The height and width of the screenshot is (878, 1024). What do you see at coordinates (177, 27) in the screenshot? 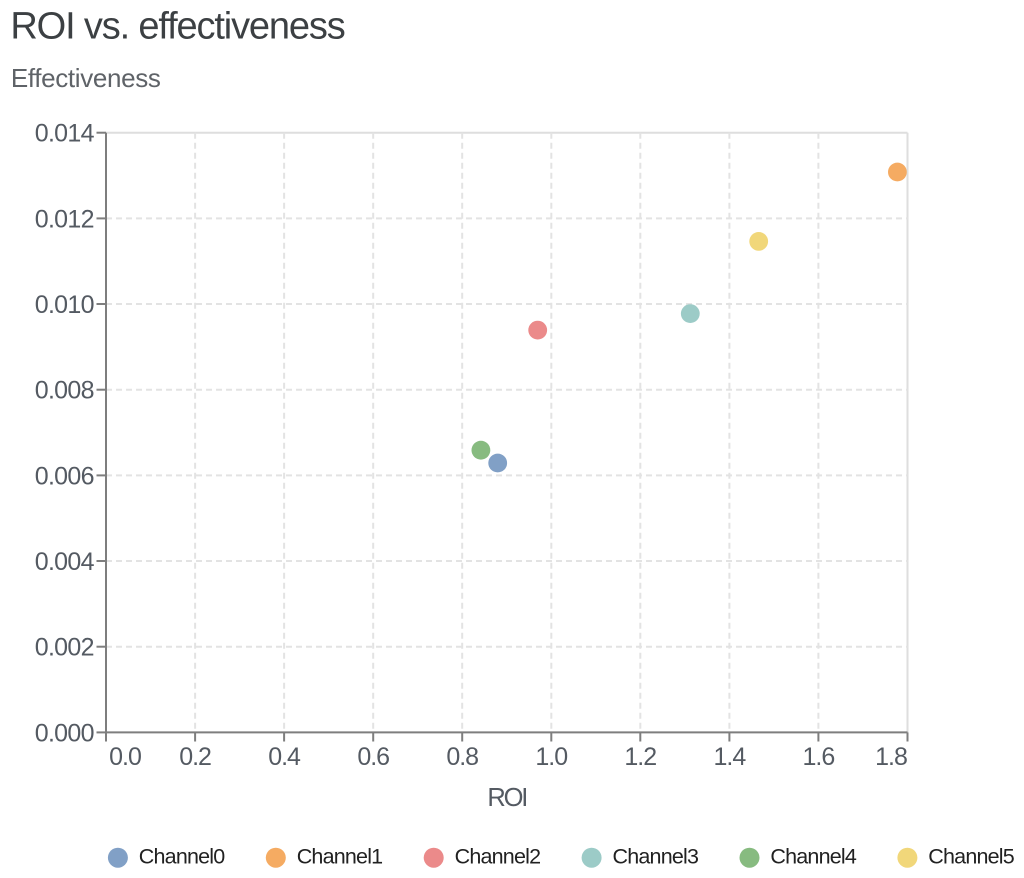
I see `svg-text: ROI vs. effectiveness` at bounding box center [177, 27].